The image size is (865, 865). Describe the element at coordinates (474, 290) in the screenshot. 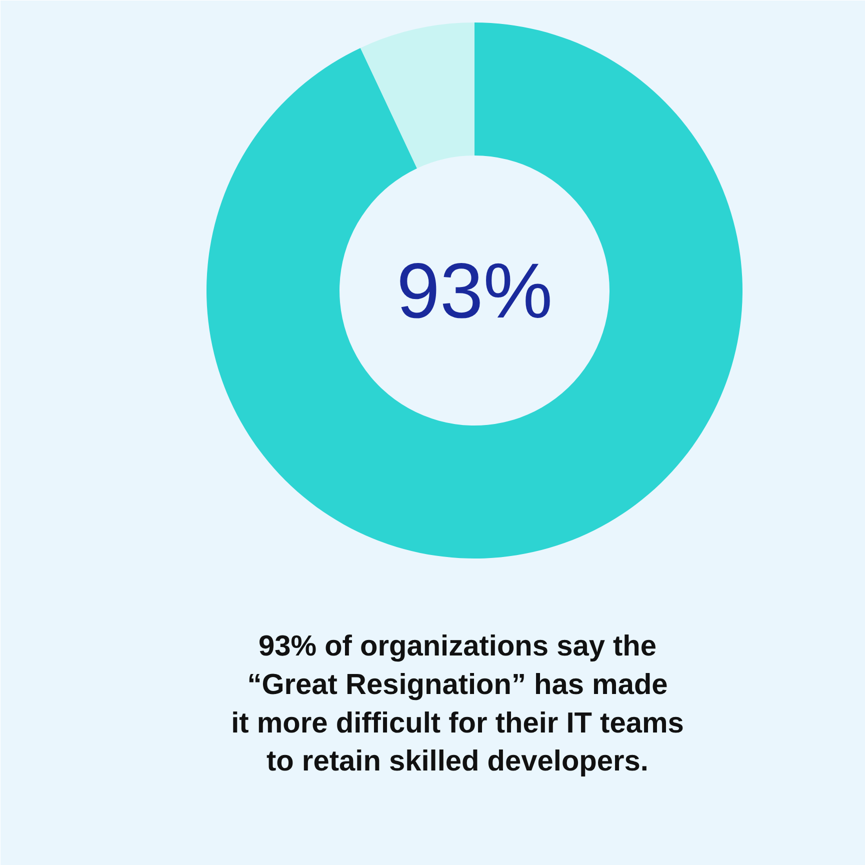

I see `text: 93%` at that location.